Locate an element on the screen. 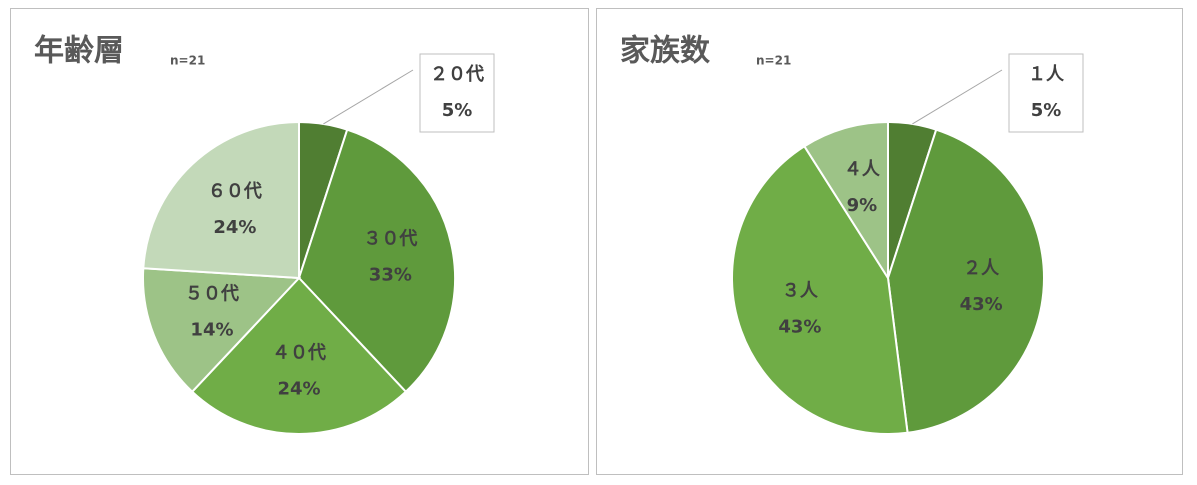  slice-category: ５０代 is located at coordinates (212, 293).